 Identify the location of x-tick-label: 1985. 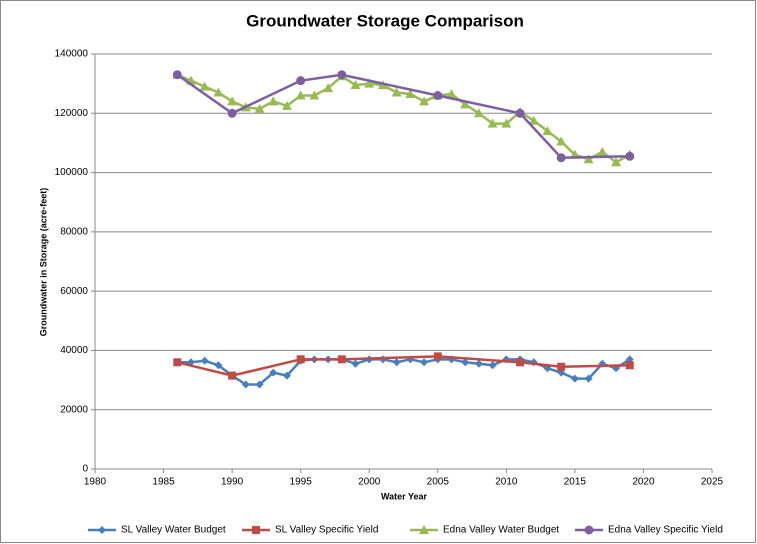
(163, 482).